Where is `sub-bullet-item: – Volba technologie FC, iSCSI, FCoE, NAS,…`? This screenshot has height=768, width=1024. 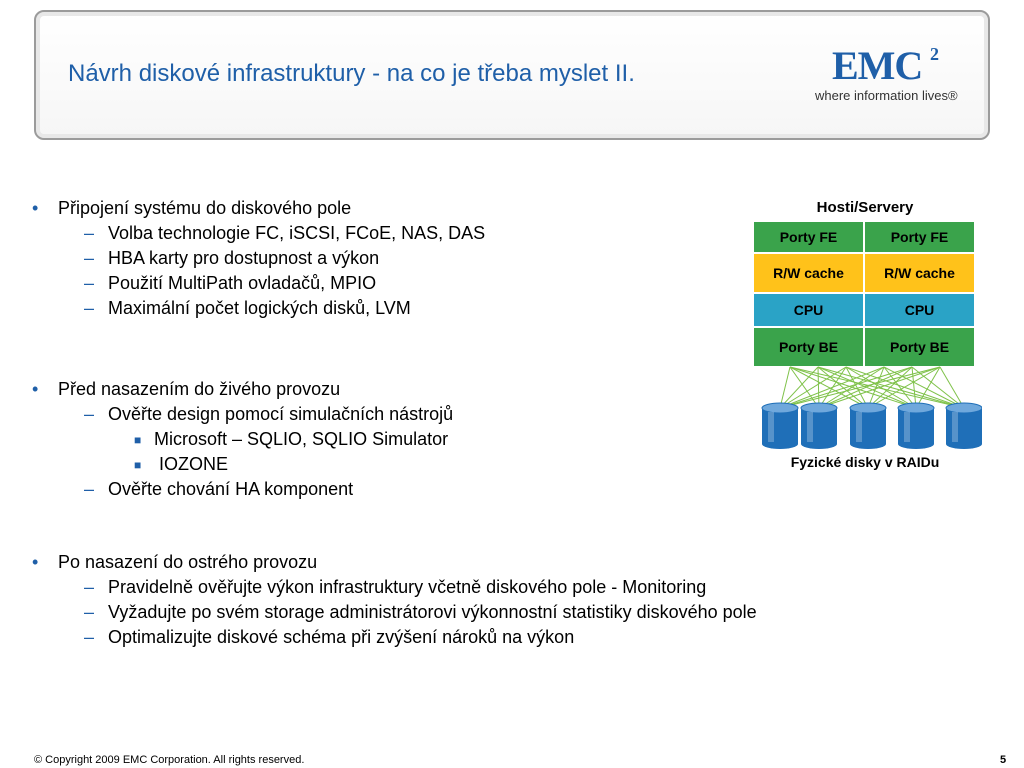
sub-bullet-item: – Volba technologie FC, iSCSI, FCoE, NAS,… is located at coordinates (440, 233).